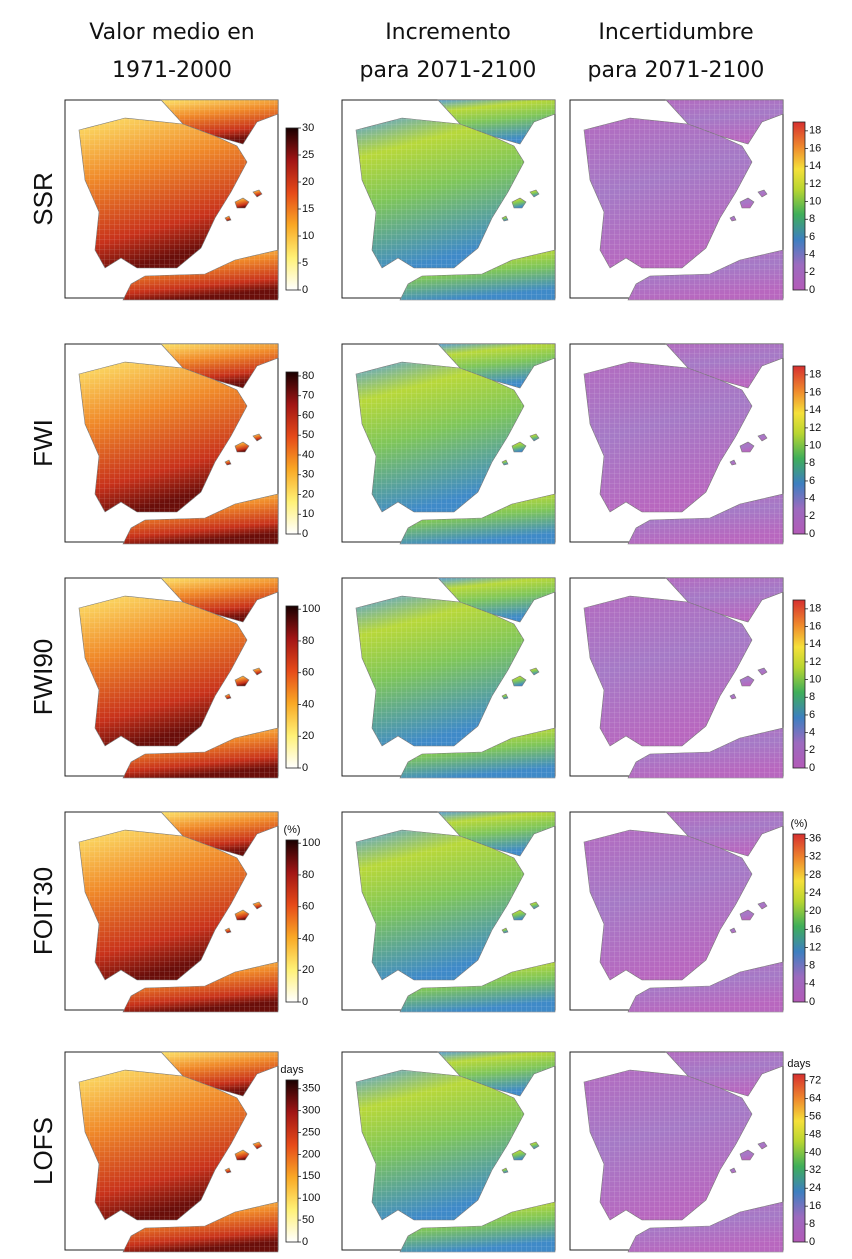 The width and height of the screenshot is (852, 1259). Describe the element at coordinates (308, 415) in the screenshot. I see `colorbar-tick-label: 60` at that location.